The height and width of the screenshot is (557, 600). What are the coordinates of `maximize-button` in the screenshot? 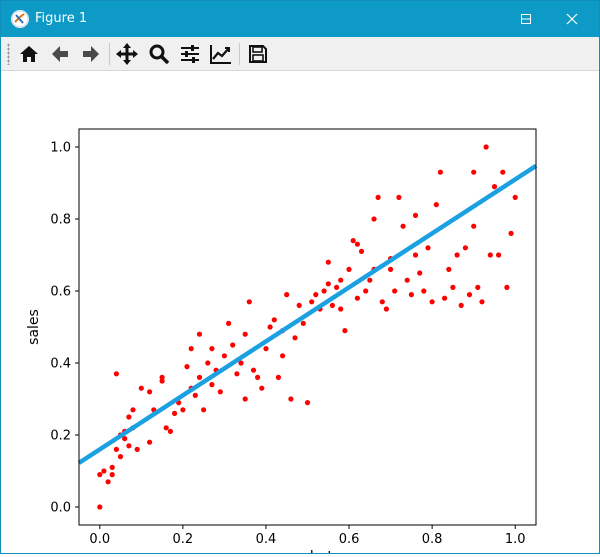 It's located at (526, 19).